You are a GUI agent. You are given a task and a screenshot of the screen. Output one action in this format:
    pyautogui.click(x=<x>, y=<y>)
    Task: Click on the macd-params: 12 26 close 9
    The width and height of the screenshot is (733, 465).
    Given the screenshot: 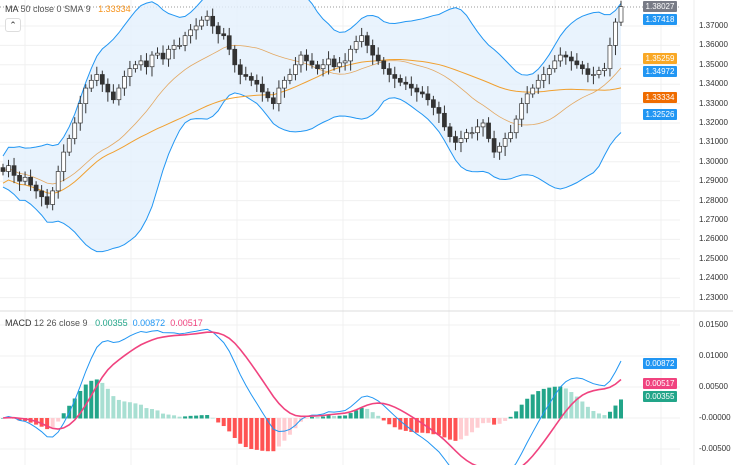 What is the action you would take?
    pyautogui.click(x=61, y=323)
    